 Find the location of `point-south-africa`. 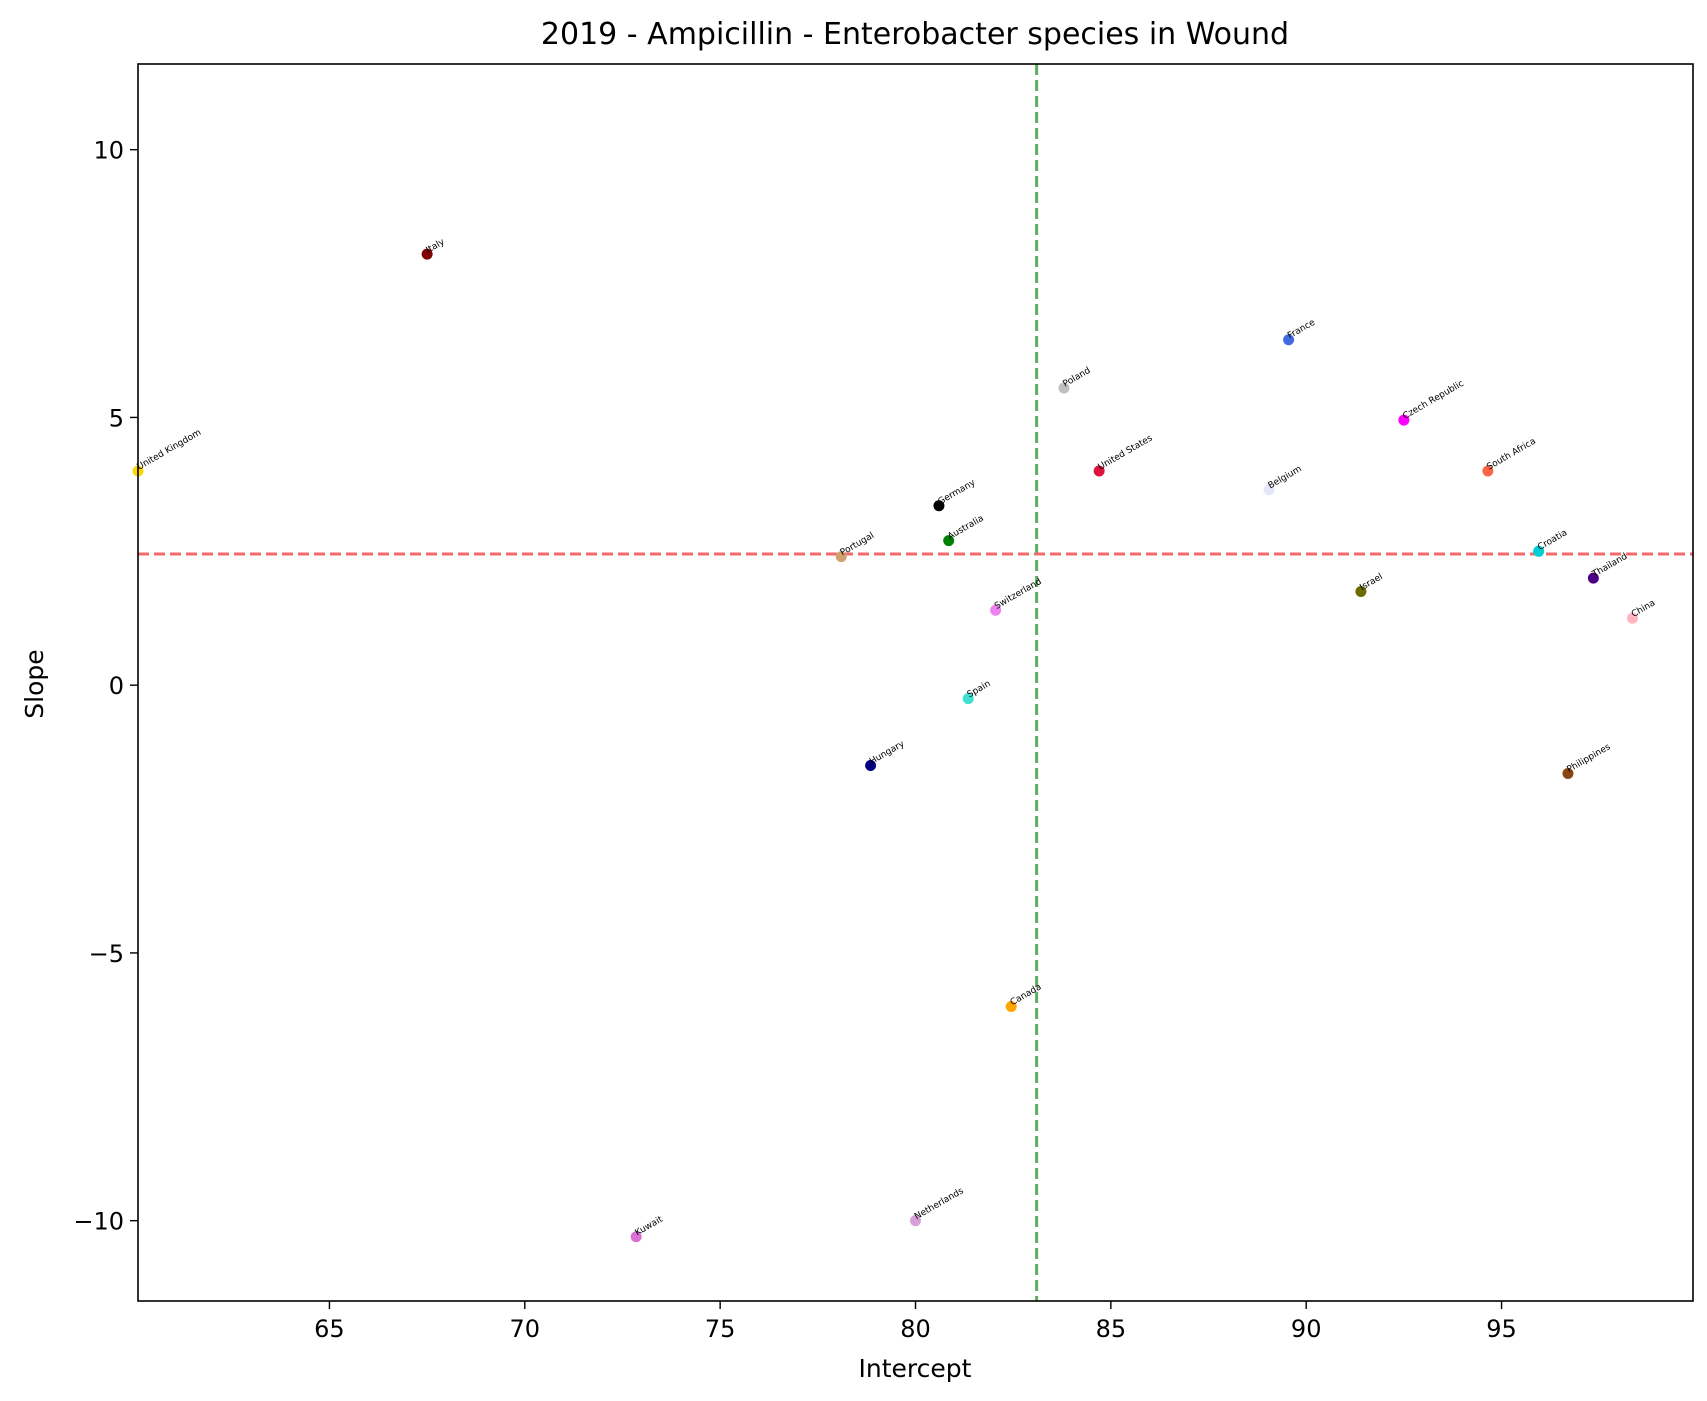

point-south-africa is located at coordinates (1488, 471).